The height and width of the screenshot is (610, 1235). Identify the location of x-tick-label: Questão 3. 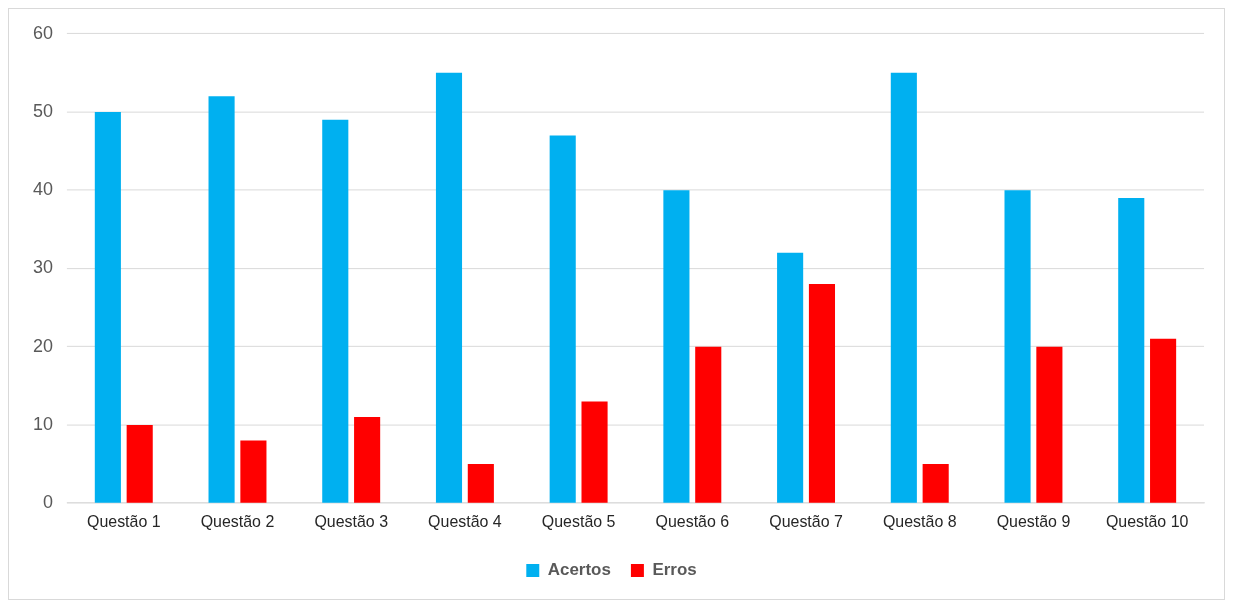
(351, 522).